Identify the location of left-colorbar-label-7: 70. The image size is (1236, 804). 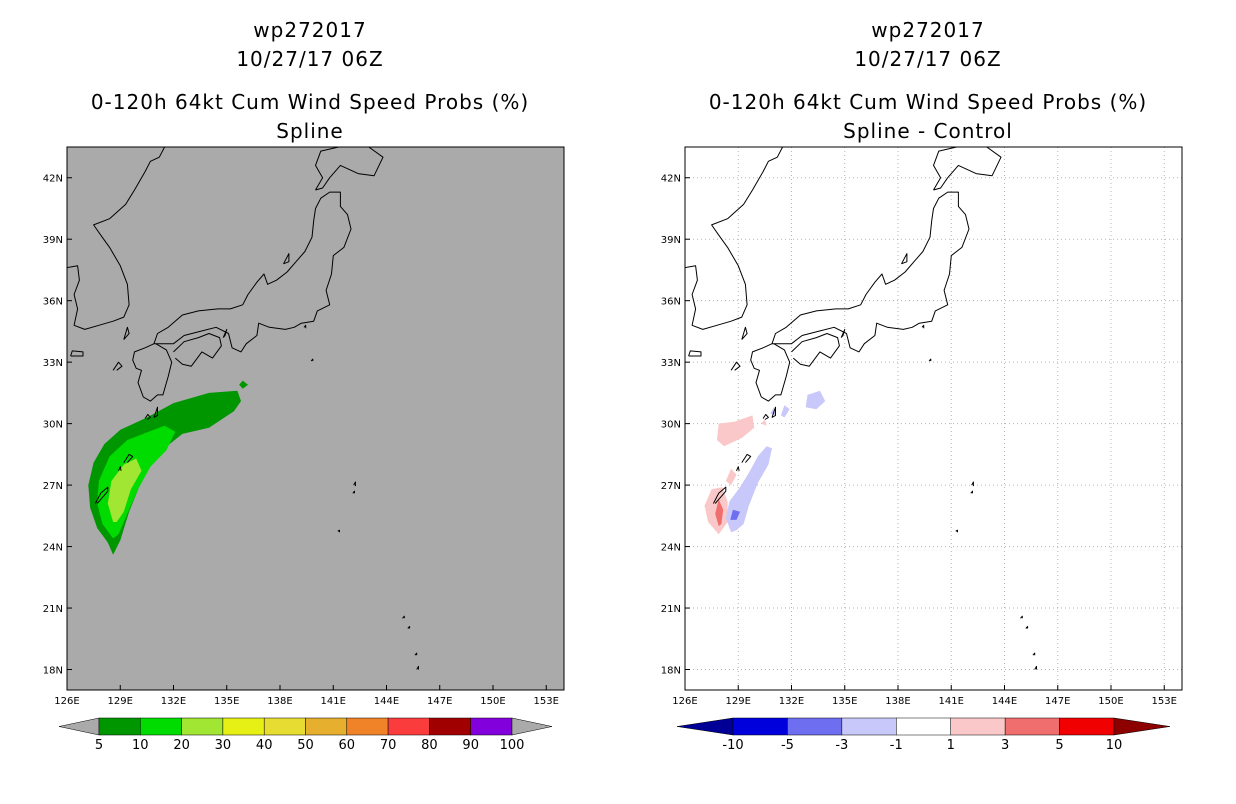
(388, 745).